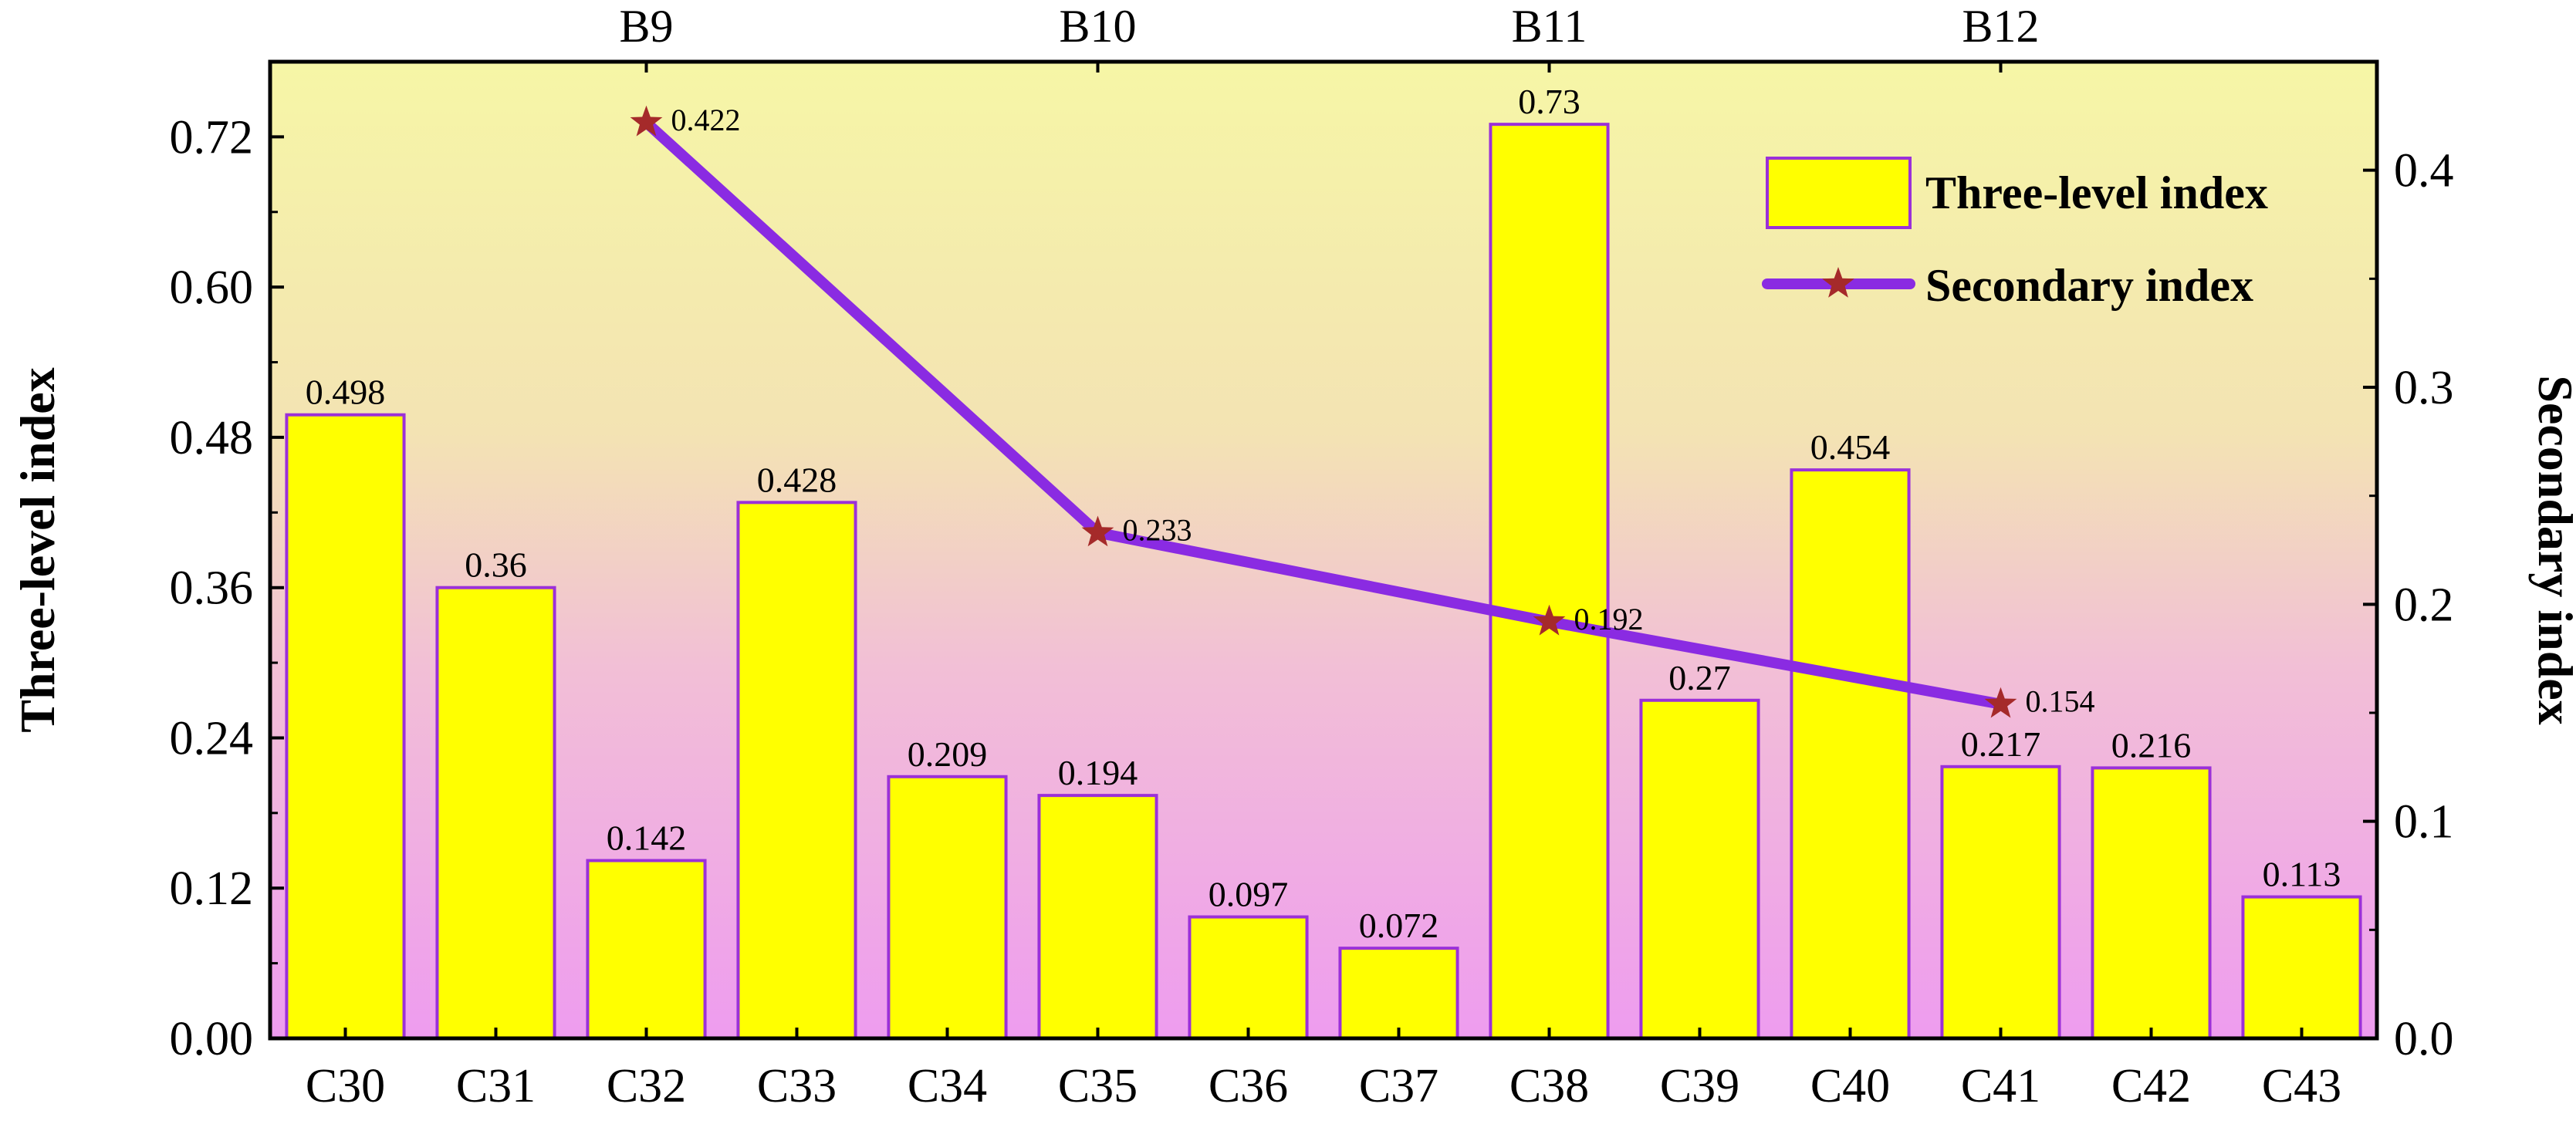 The height and width of the screenshot is (1124, 2576). Describe the element at coordinates (496, 1086) in the screenshot. I see `x-tick-label-C31: C31` at that location.